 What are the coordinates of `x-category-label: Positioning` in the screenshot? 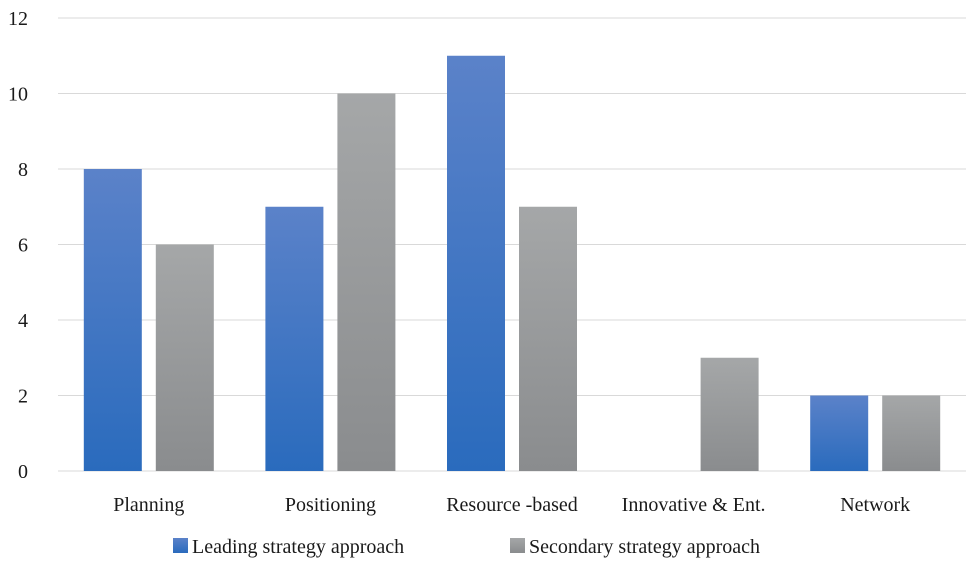 It's located at (330, 505).